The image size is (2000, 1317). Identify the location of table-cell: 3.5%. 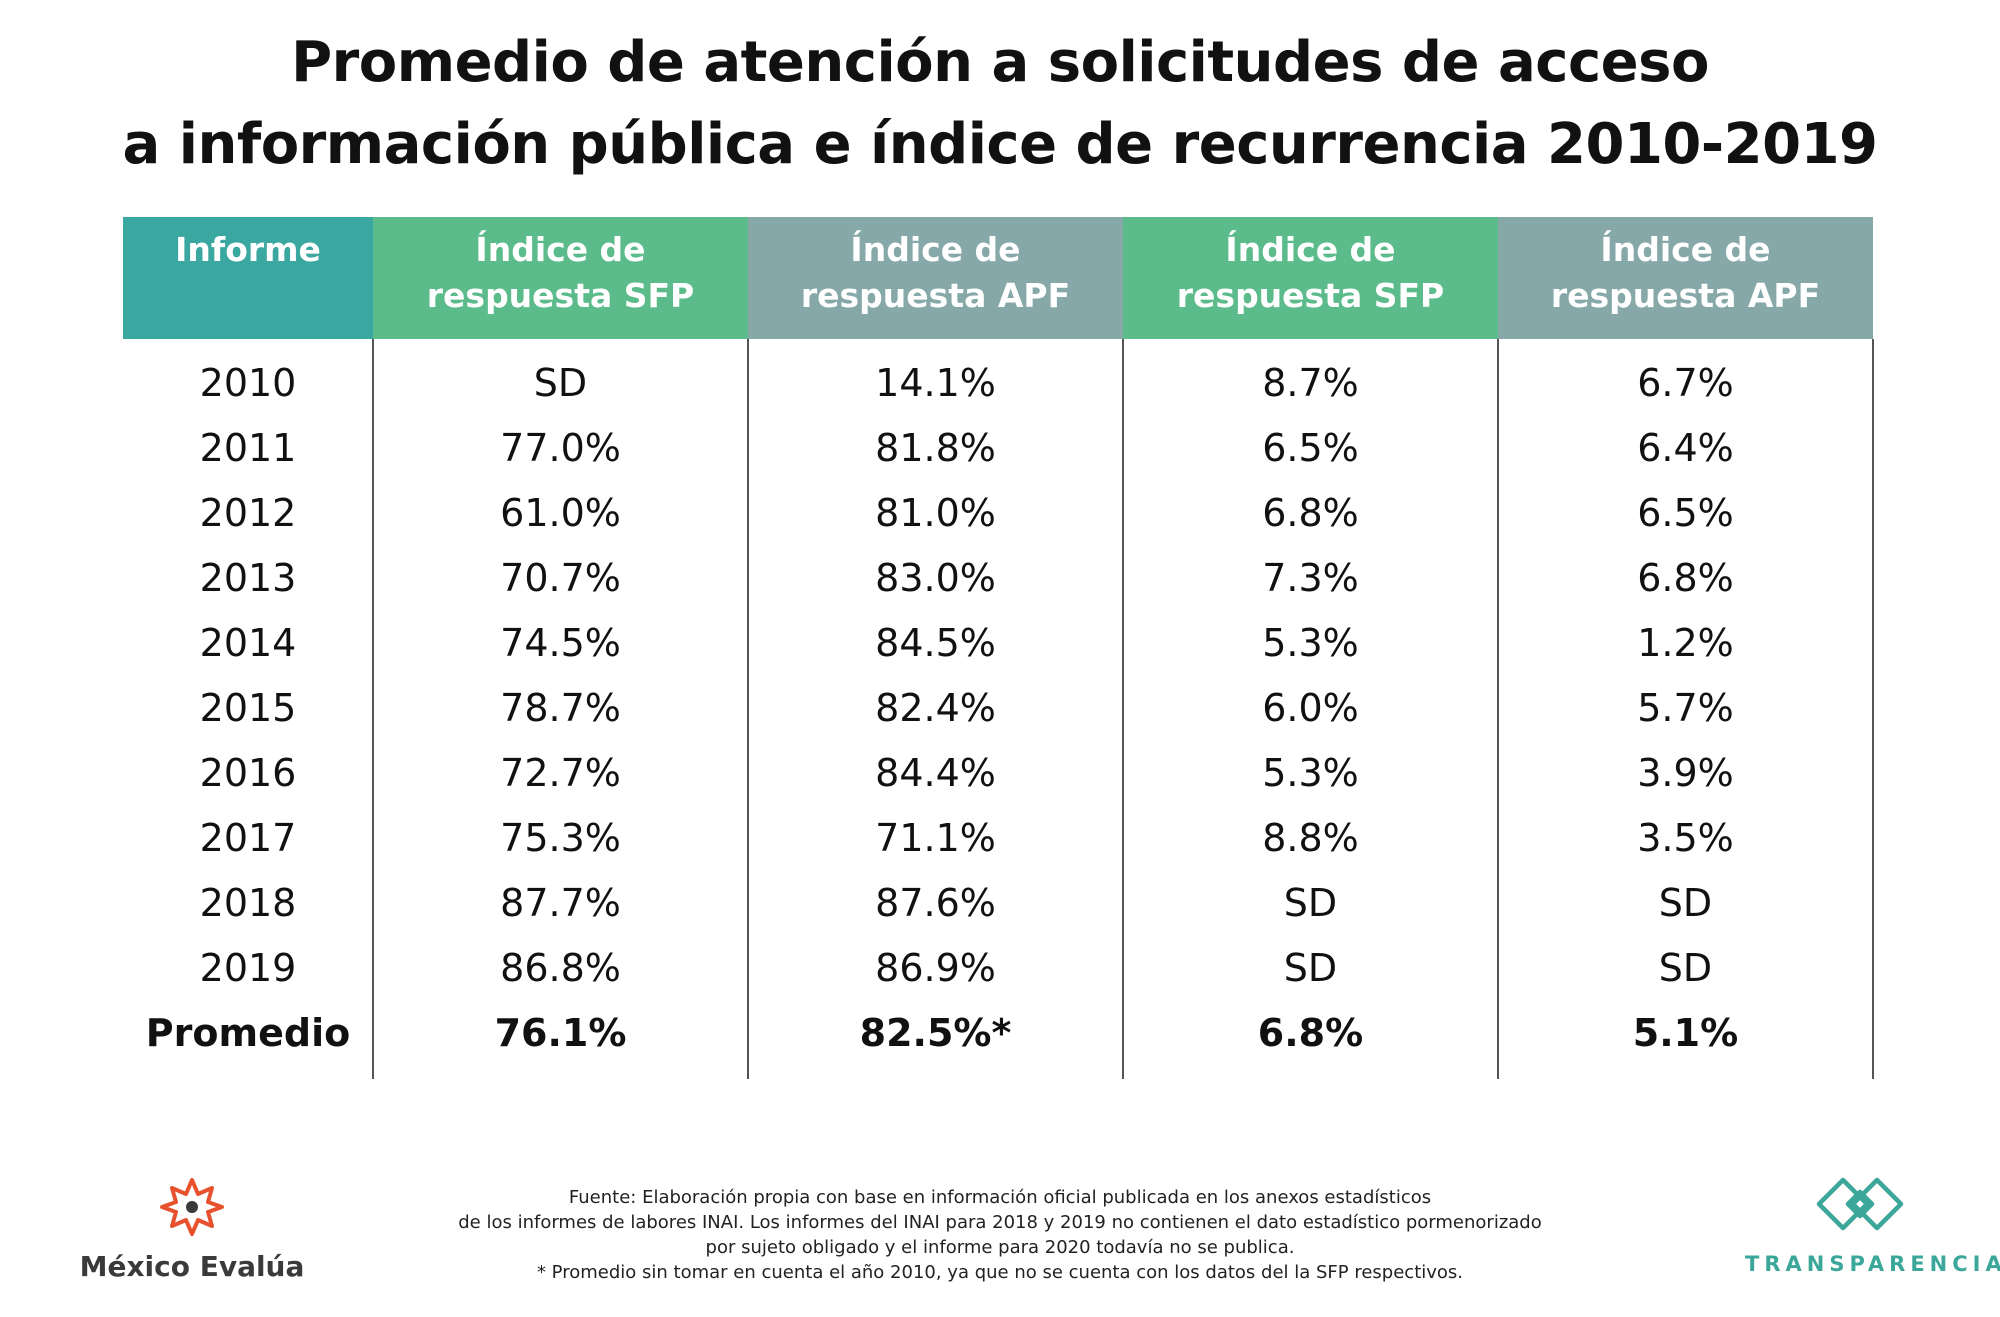
(1685, 838).